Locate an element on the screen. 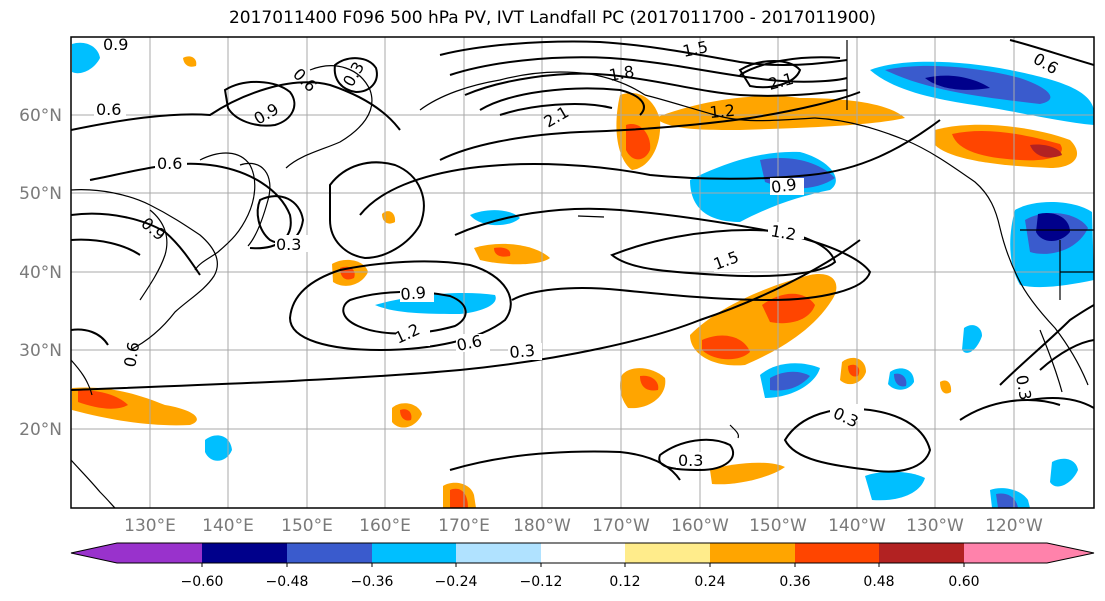 The image size is (1105, 601). lat-label: 40°N is located at coordinates (40, 273).